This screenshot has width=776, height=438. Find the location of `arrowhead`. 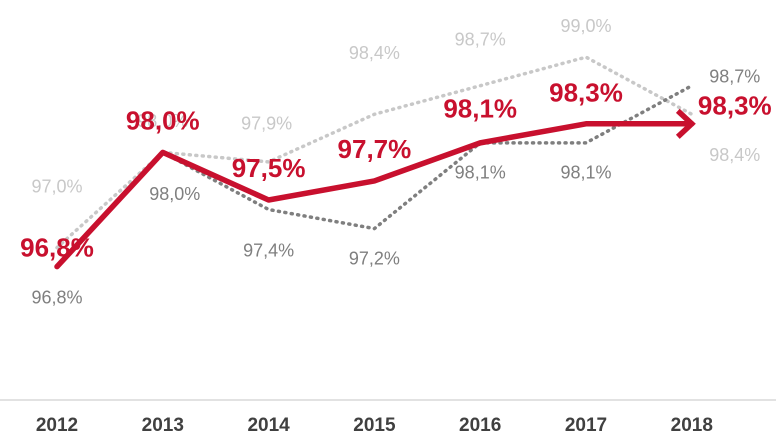

arrowhead is located at coordinates (685, 123).